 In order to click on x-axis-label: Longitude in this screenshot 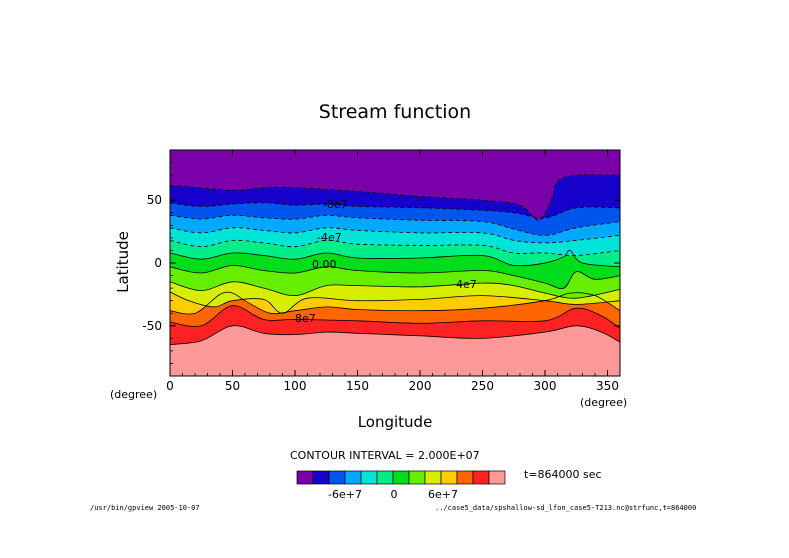, I will do `click(395, 422)`.